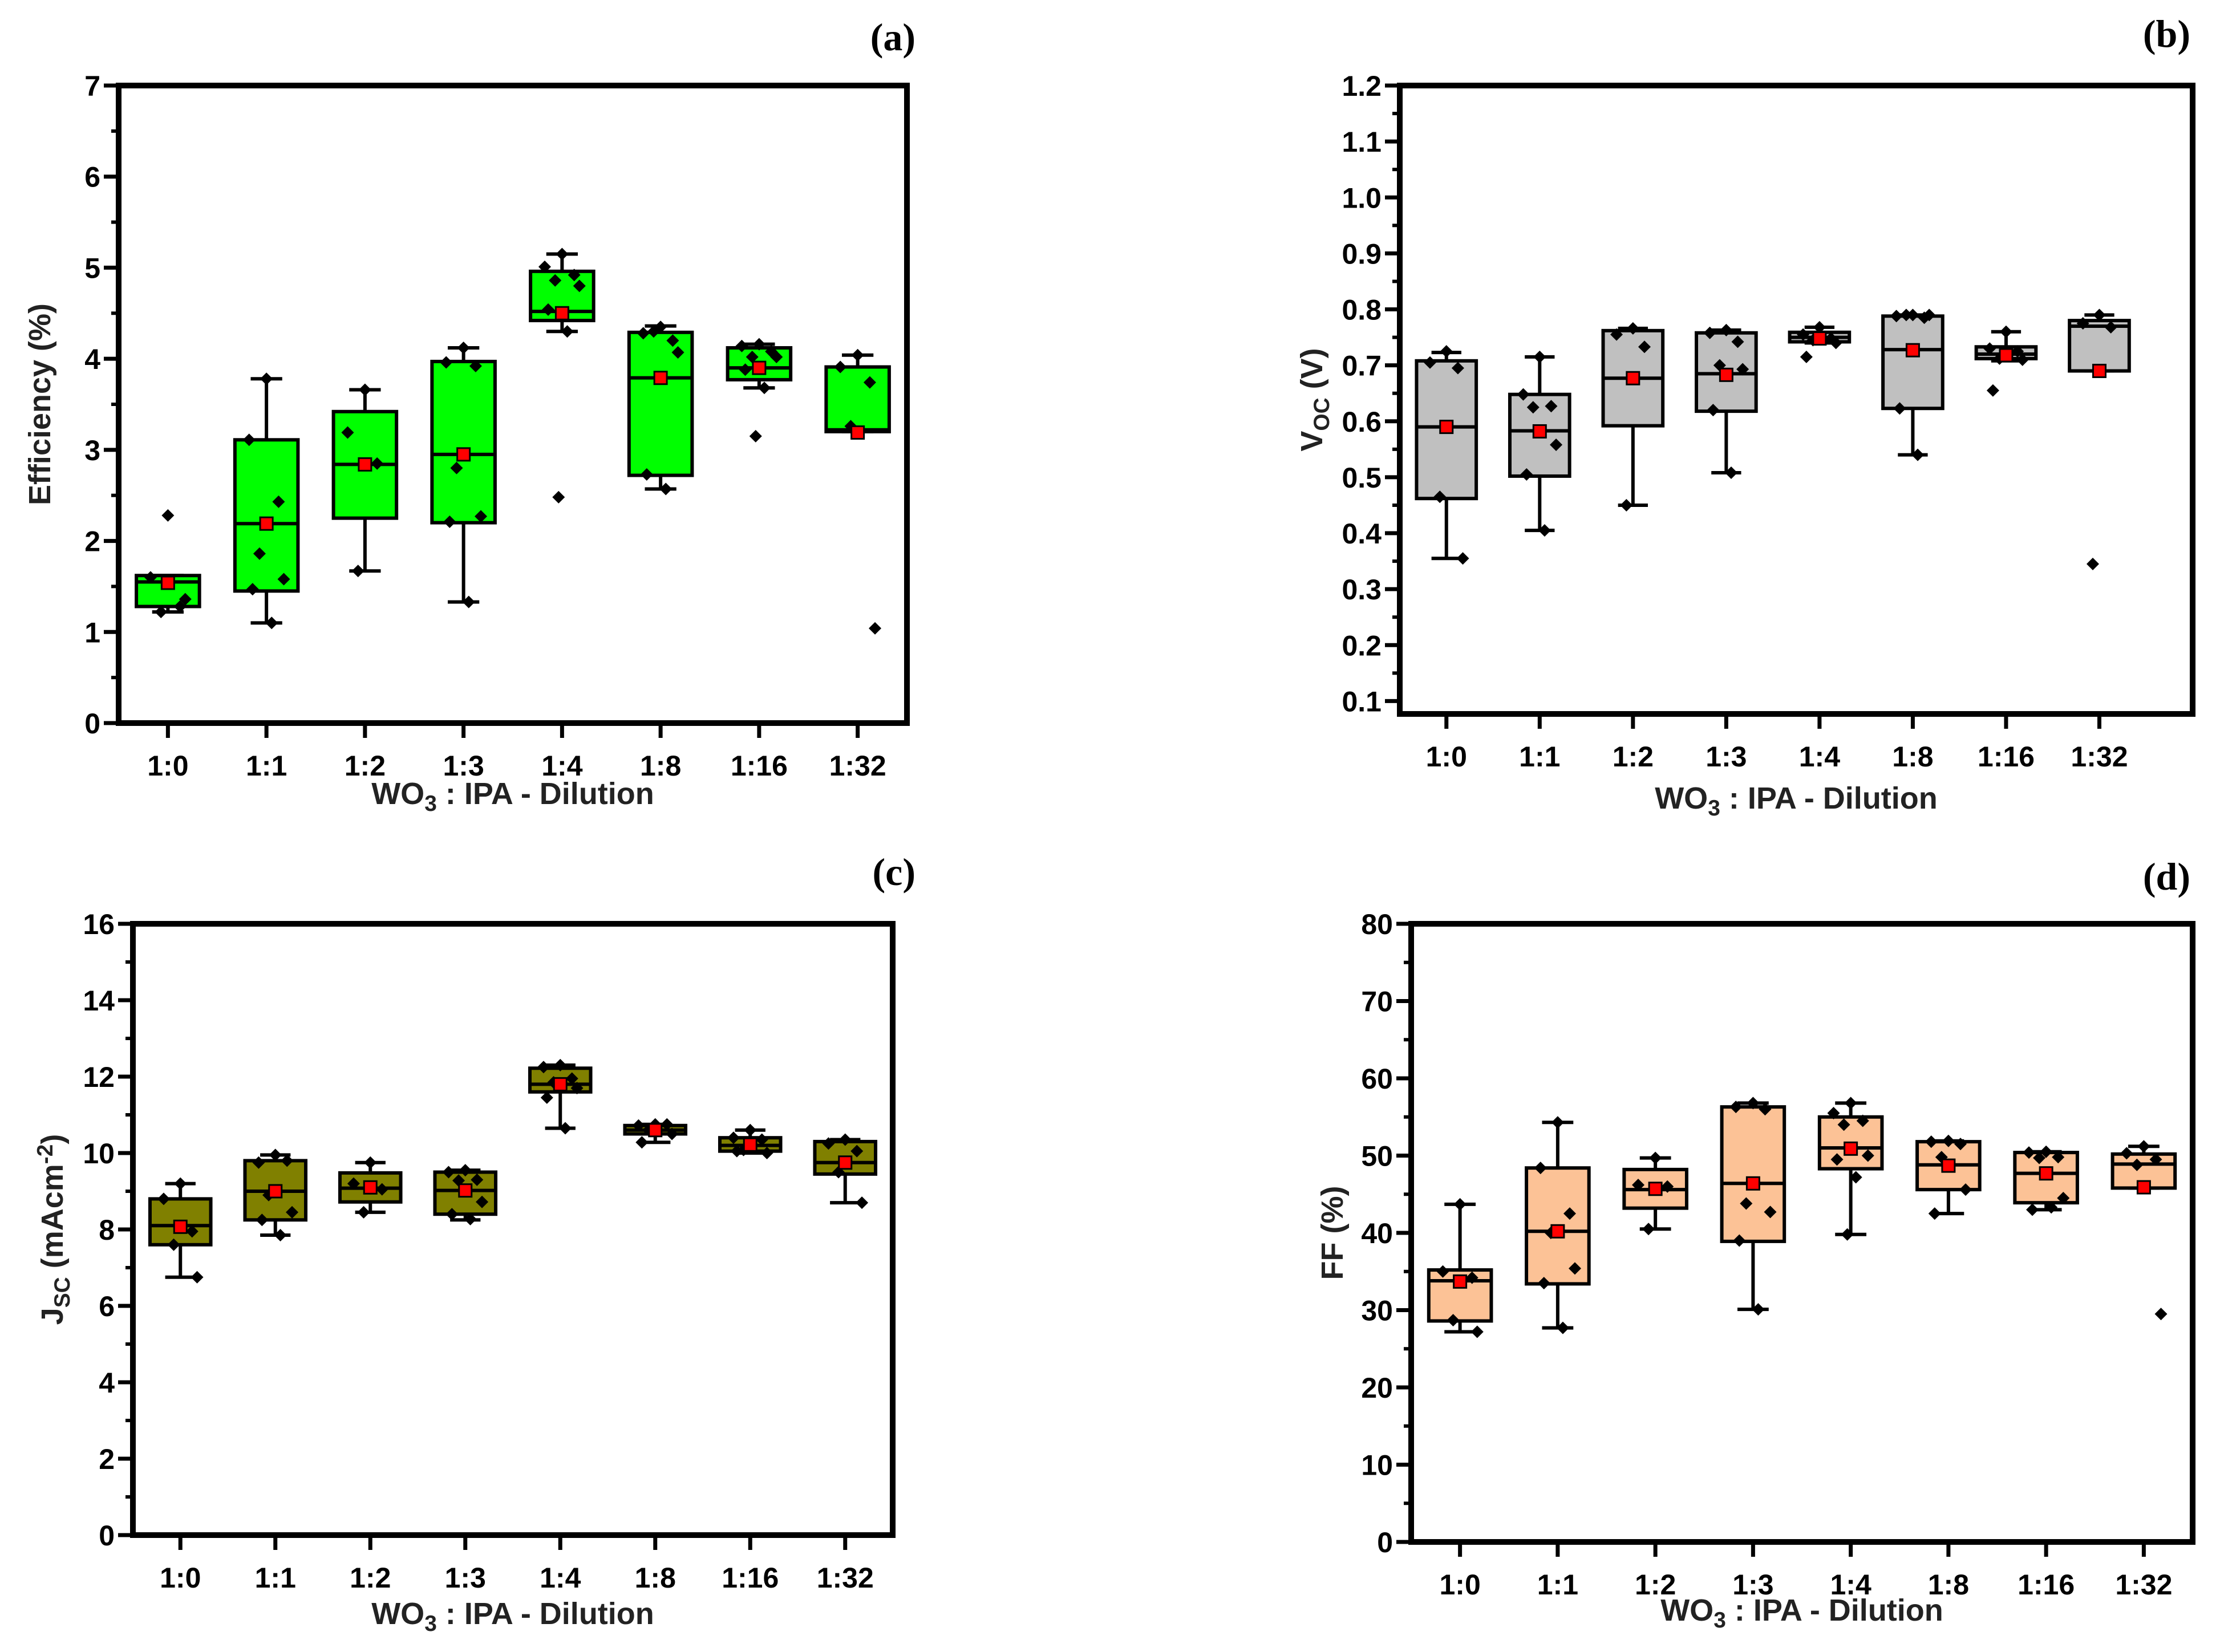 This screenshot has height=1652, width=2228. Describe the element at coordinates (1315, 399) in the screenshot. I see `y-axis-label: VOC (V)` at that location.